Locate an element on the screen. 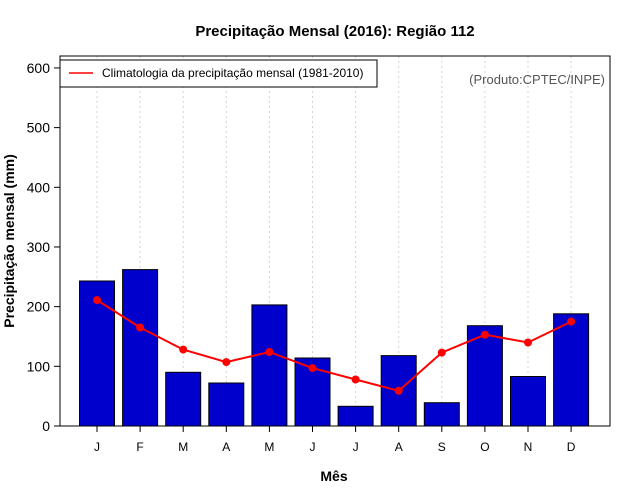 This screenshot has height=500, width=640. y-tick-label: 300 is located at coordinates (39, 247).